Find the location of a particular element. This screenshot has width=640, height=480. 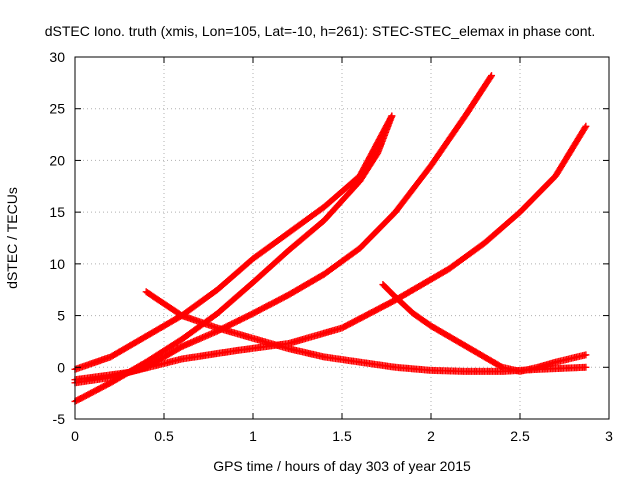

y-tick-label: -5 is located at coordinates (59, 419).